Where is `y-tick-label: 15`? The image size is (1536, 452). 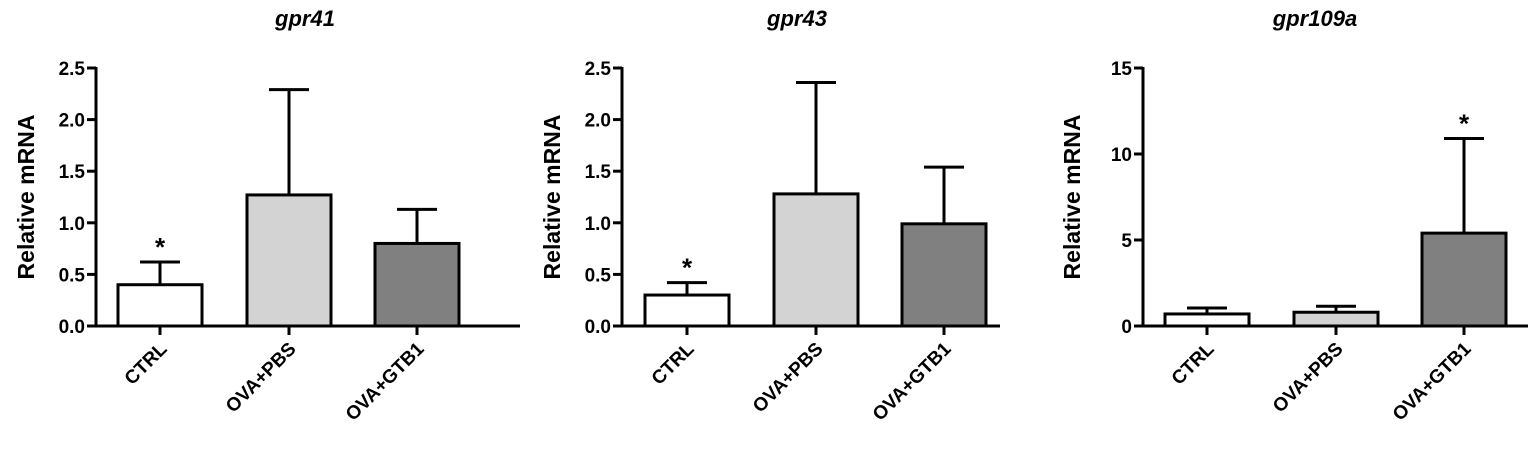
y-tick-label: 15 is located at coordinates (1122, 69).